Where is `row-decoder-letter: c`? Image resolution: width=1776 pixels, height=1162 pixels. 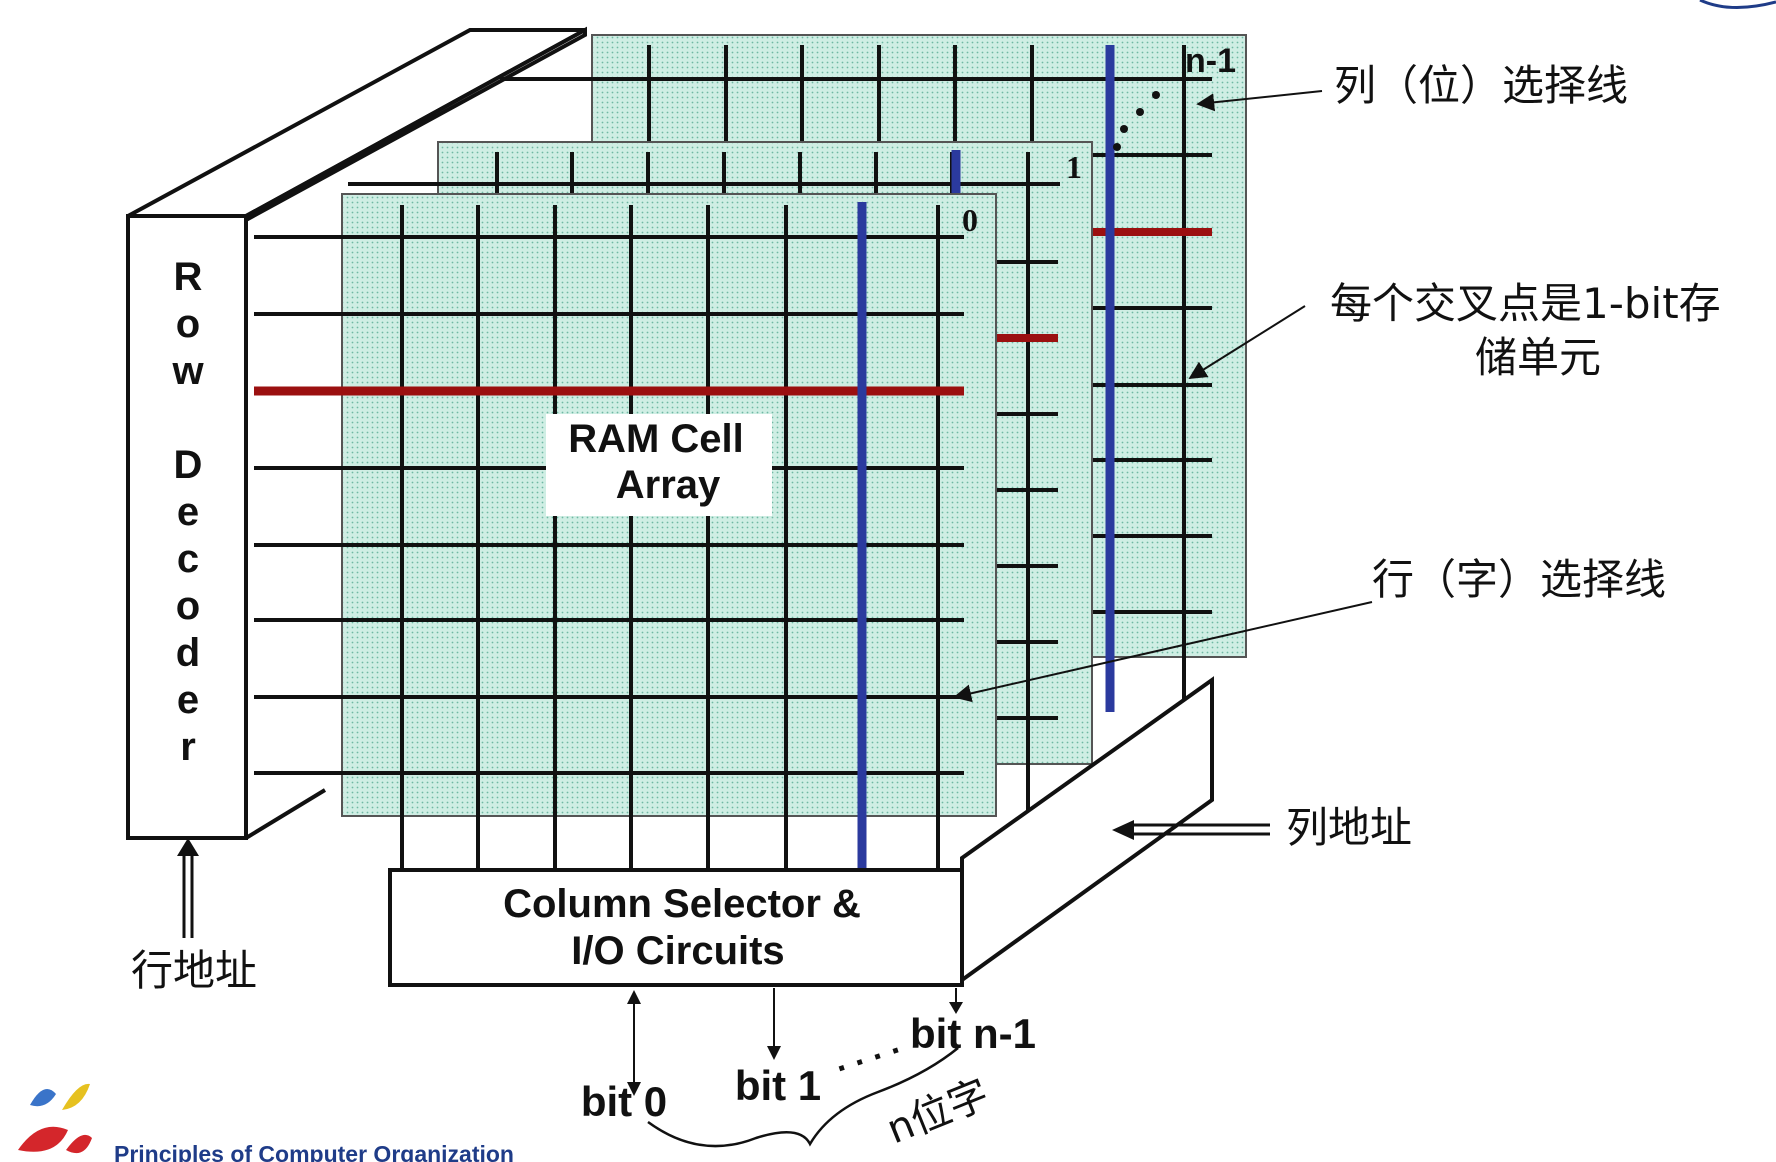 row-decoder-letter: c is located at coordinates (188, 559).